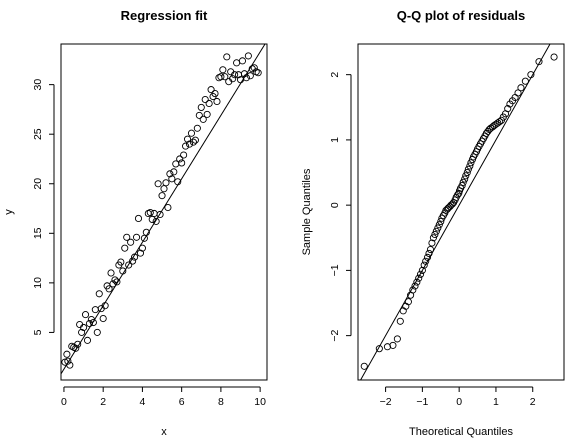 This screenshot has height=447, width=576. What do you see at coordinates (221, 402) in the screenshot?
I see `reg-x-tick-label: 8` at bounding box center [221, 402].